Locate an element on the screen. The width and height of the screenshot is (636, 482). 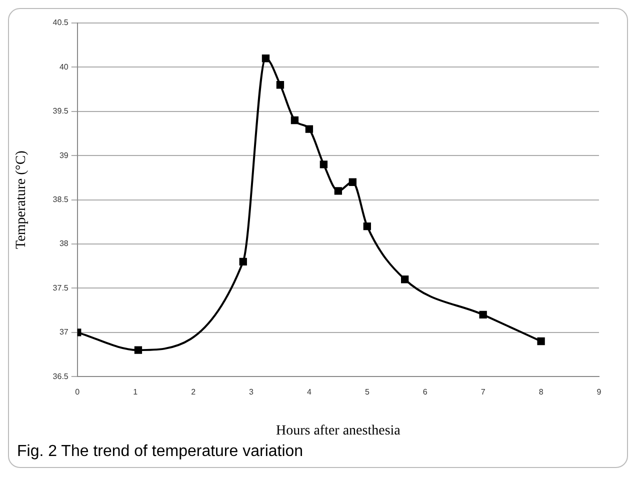
x-axis-title: Hours after anesthesia is located at coordinates (339, 430).